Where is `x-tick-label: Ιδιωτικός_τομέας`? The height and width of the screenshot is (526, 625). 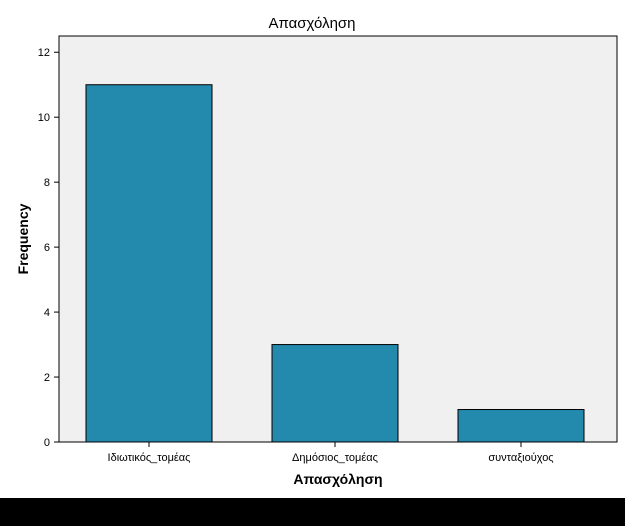 x-tick-label: Ιδιωτικός_τομέας is located at coordinates (149, 458).